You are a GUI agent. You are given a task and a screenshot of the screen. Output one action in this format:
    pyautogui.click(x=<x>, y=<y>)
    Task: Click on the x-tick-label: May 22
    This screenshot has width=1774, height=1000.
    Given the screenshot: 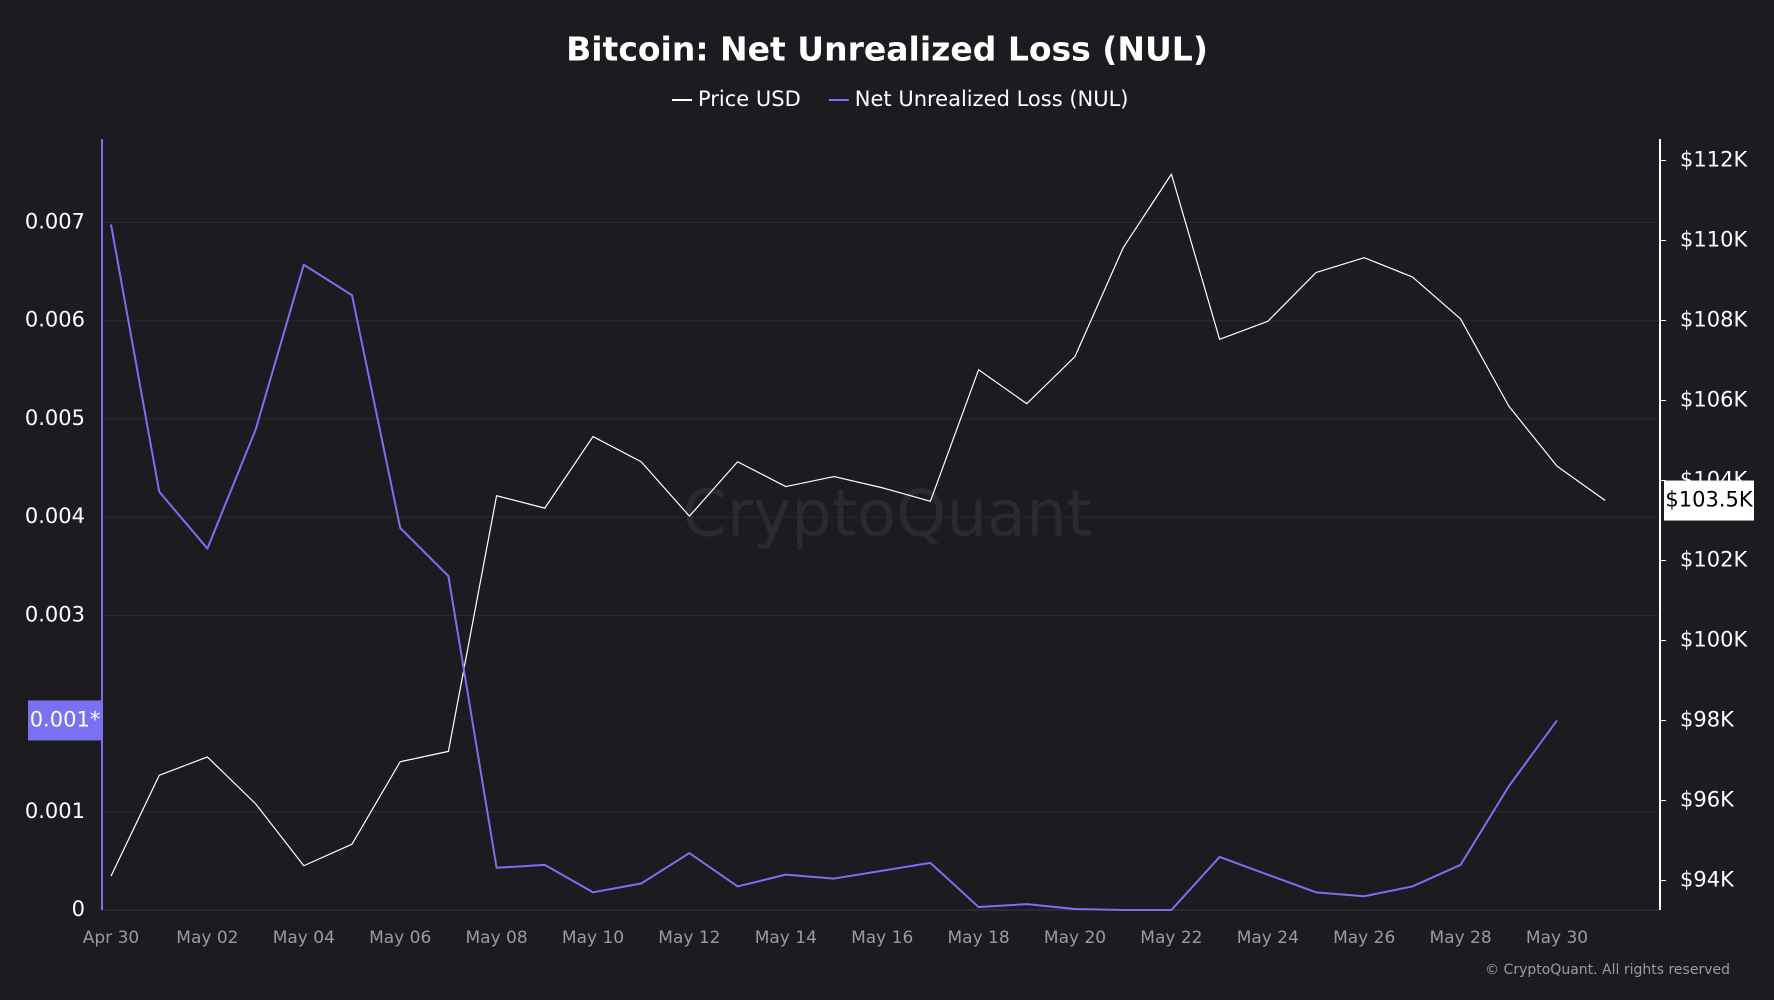 What is the action you would take?
    pyautogui.click(x=1171, y=938)
    